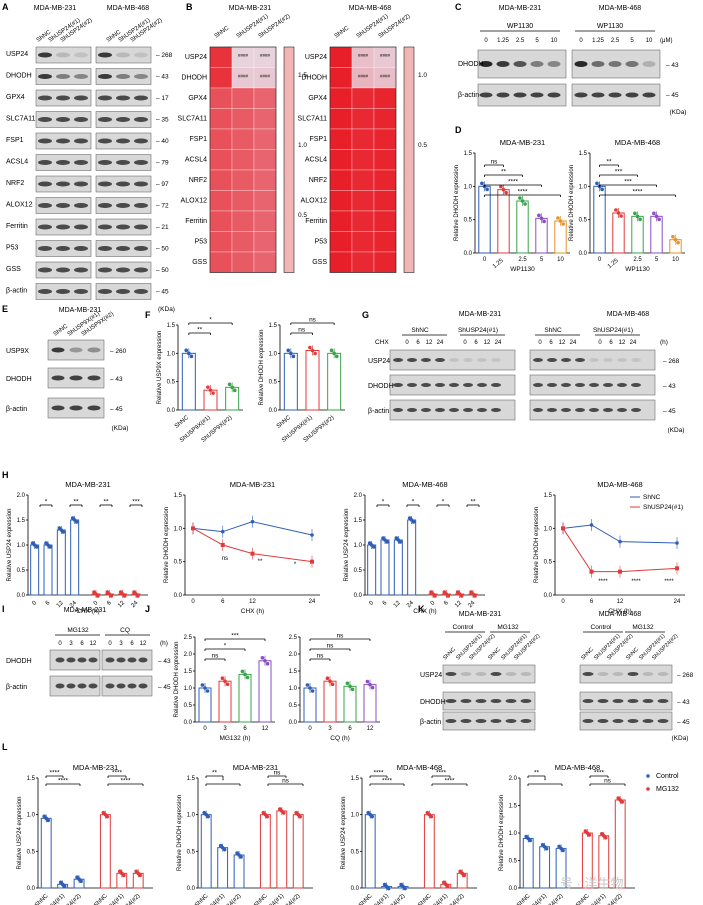 This screenshot has width=703, height=905. I want to click on panel-h-usp24-468-ytick-label: 0.5, so click(358, 571).